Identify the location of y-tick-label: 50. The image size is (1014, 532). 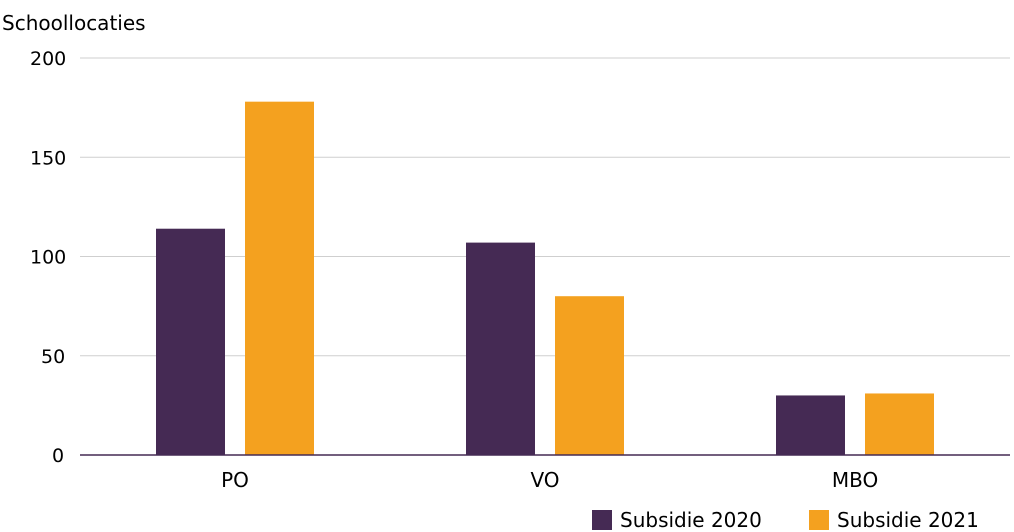
(53, 357).